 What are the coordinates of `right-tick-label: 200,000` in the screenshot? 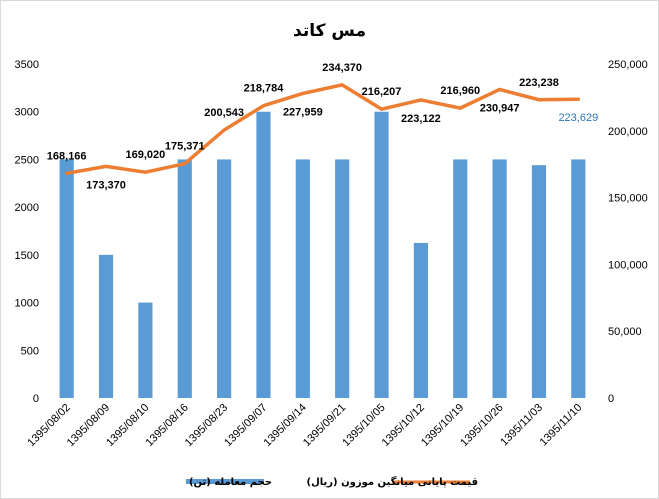 It's located at (628, 132).